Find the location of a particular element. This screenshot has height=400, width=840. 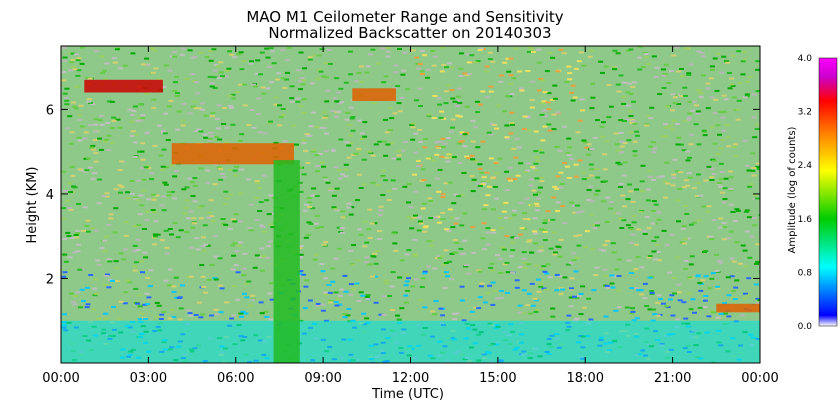

x-axis-label: Time (UTC) is located at coordinates (407, 393).